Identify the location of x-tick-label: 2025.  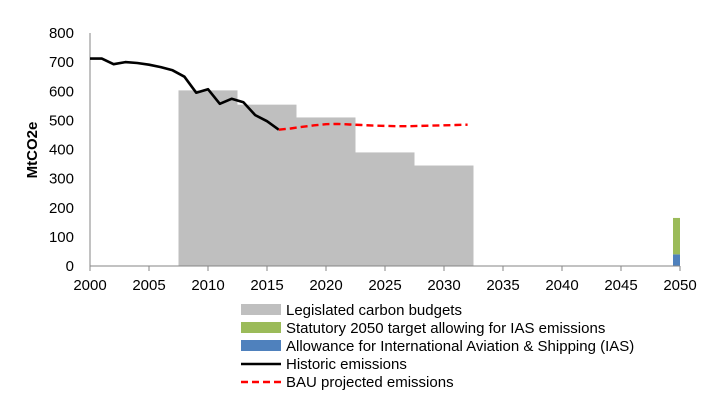
(384, 285).